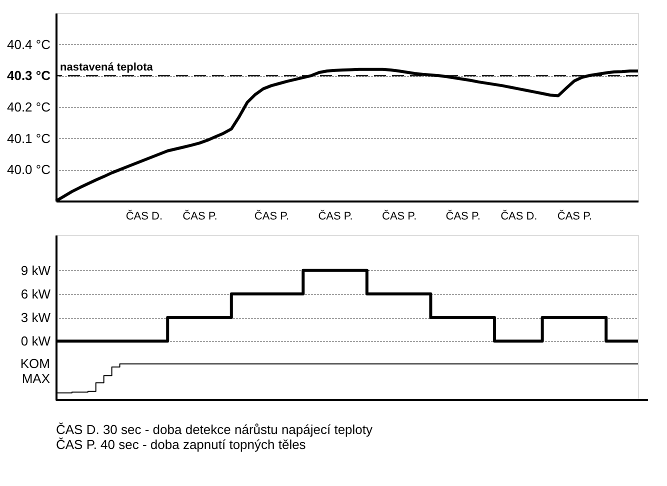 This screenshot has height=486, width=667. I want to click on text: ČAS P. 40 sec - doba zapnutí topných těles, so click(181, 444).